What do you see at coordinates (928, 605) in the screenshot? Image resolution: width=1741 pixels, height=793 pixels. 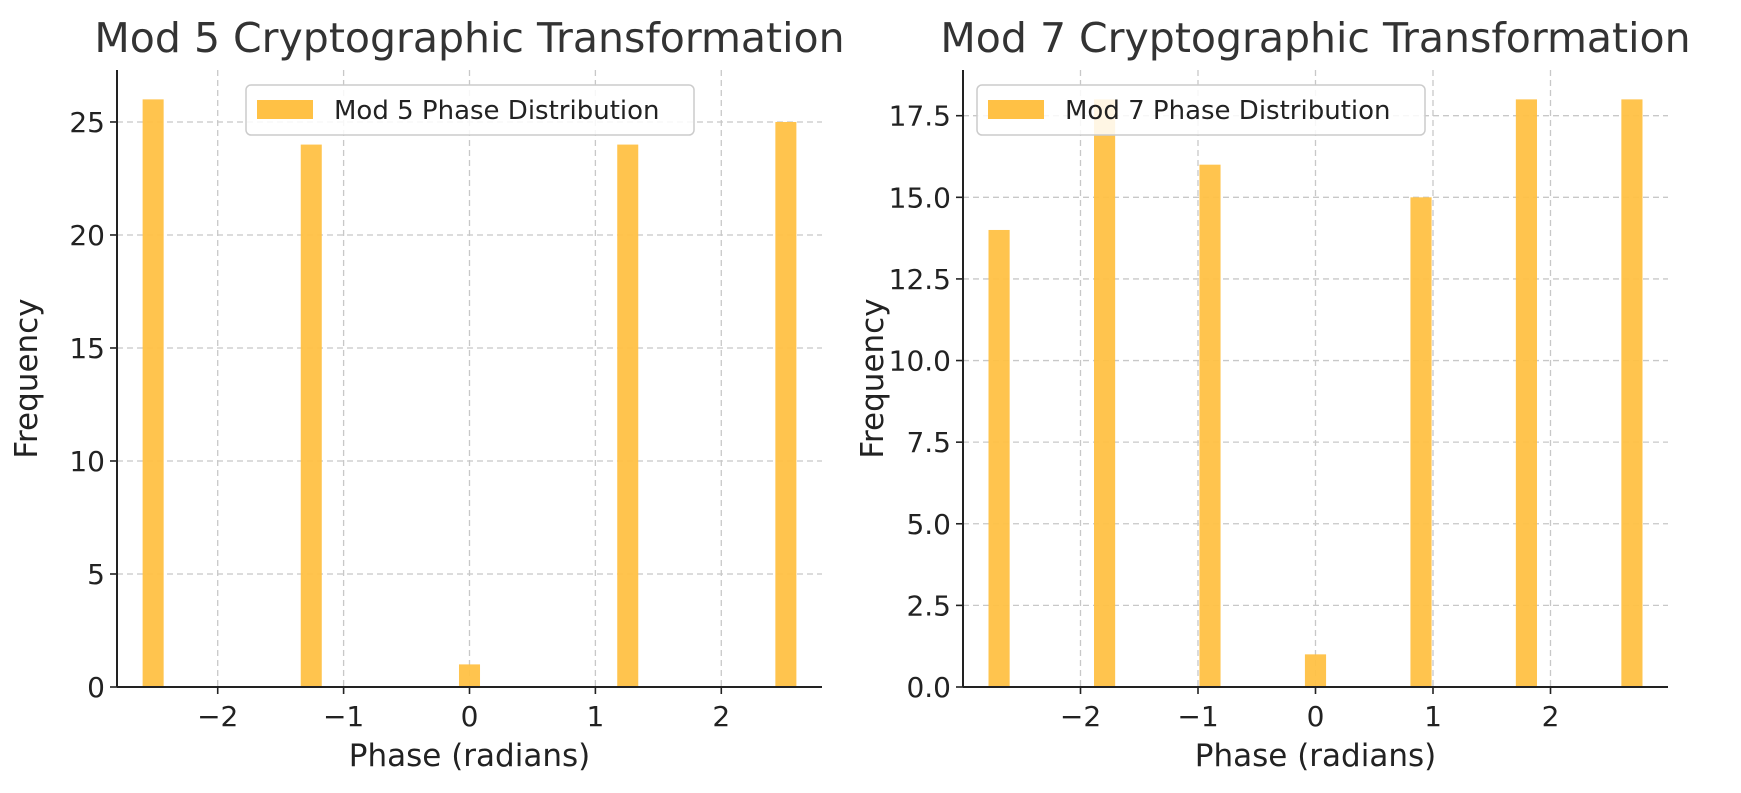 I see `y-tick-label: 2.5` at bounding box center [928, 605].